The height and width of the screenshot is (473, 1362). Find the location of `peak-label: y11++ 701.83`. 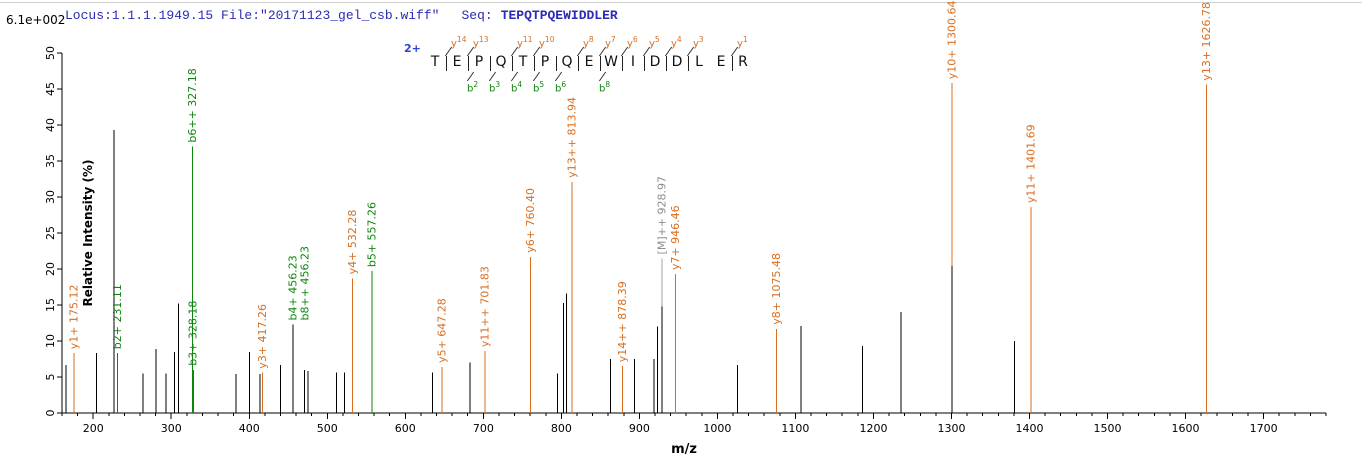

peak-label: y11++ 701.83 is located at coordinates (484, 306).